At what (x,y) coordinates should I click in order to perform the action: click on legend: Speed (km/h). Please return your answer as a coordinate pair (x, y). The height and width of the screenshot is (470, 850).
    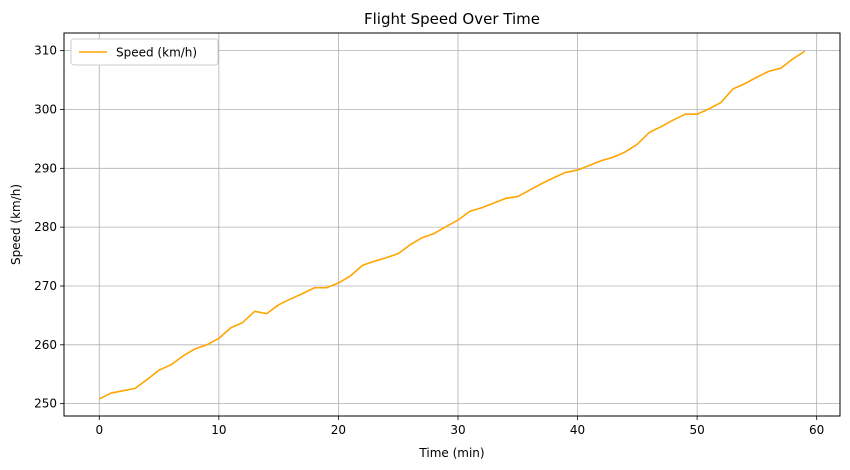
    Looking at the image, I should click on (144, 52).